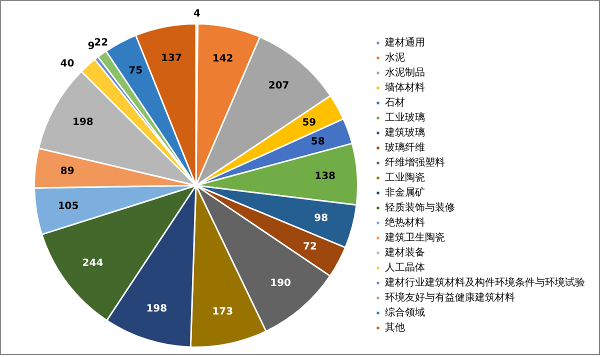  I want to click on legend-label: 建材装备, so click(404, 252).